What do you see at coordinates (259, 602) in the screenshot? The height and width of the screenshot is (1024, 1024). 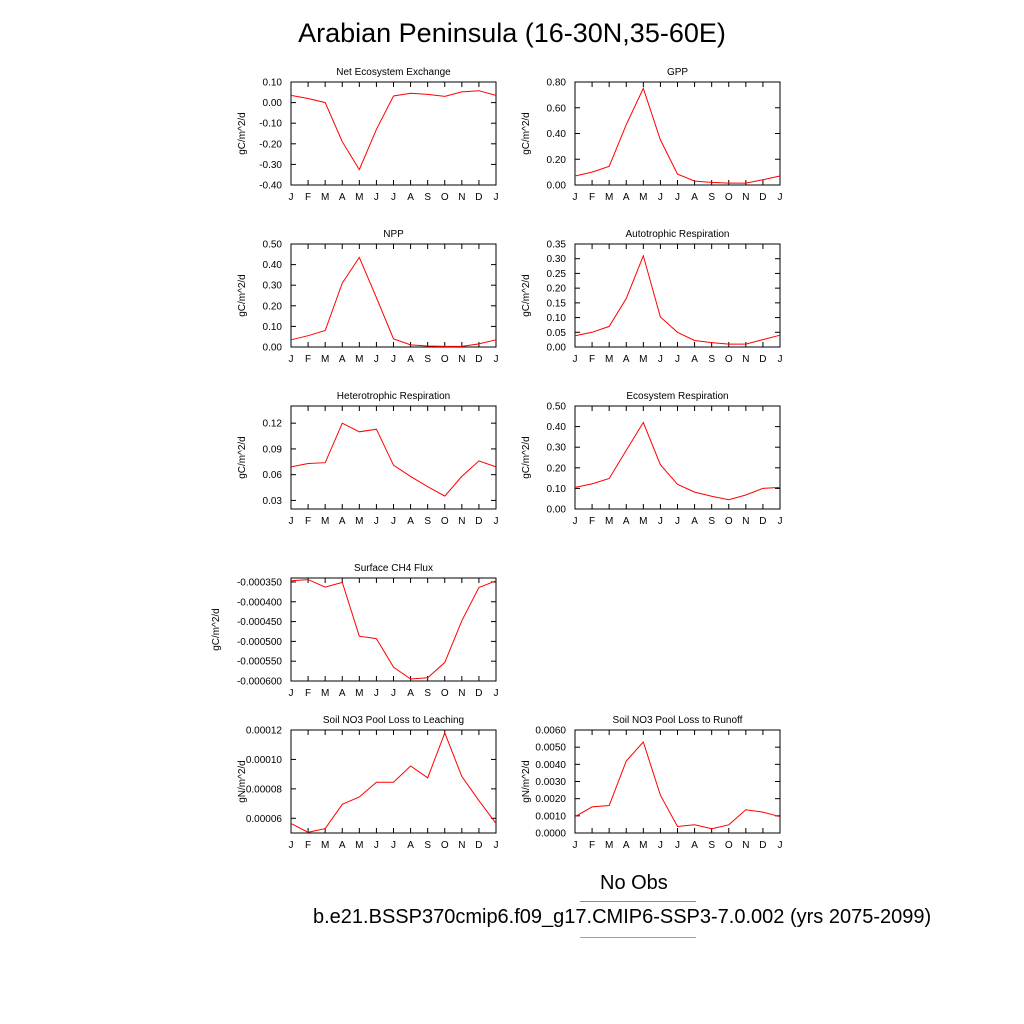 I see `y-tick-label: -0.000400` at bounding box center [259, 602].